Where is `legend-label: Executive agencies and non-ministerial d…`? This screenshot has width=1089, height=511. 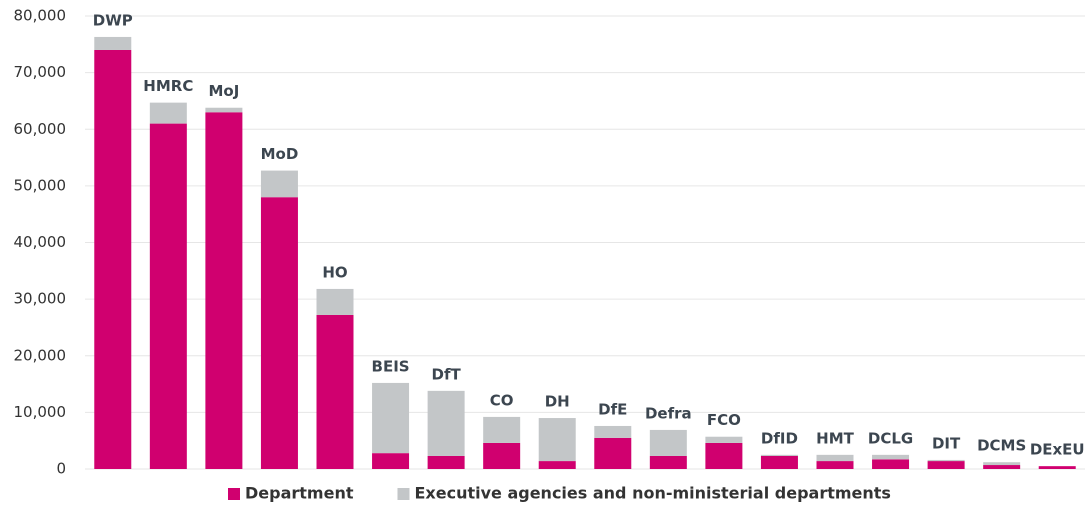 legend-label: Executive agencies and non-ministerial d… is located at coordinates (652, 493).